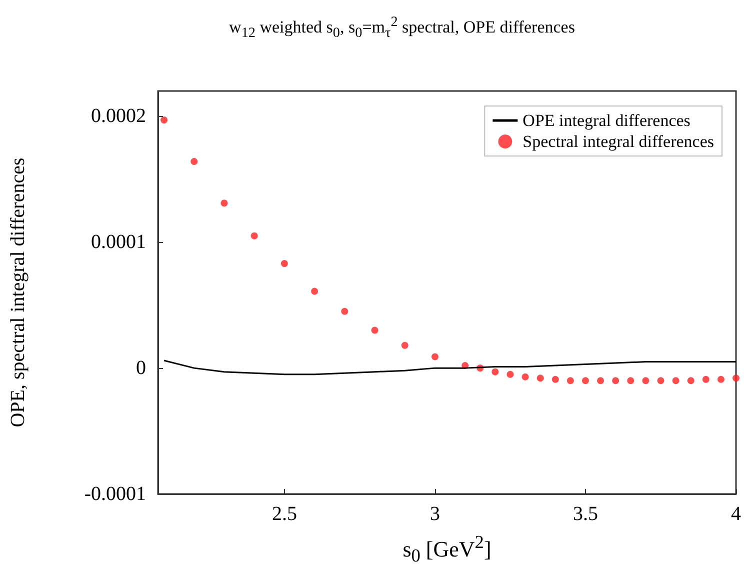  I want to click on line-series, so click(450, 368).